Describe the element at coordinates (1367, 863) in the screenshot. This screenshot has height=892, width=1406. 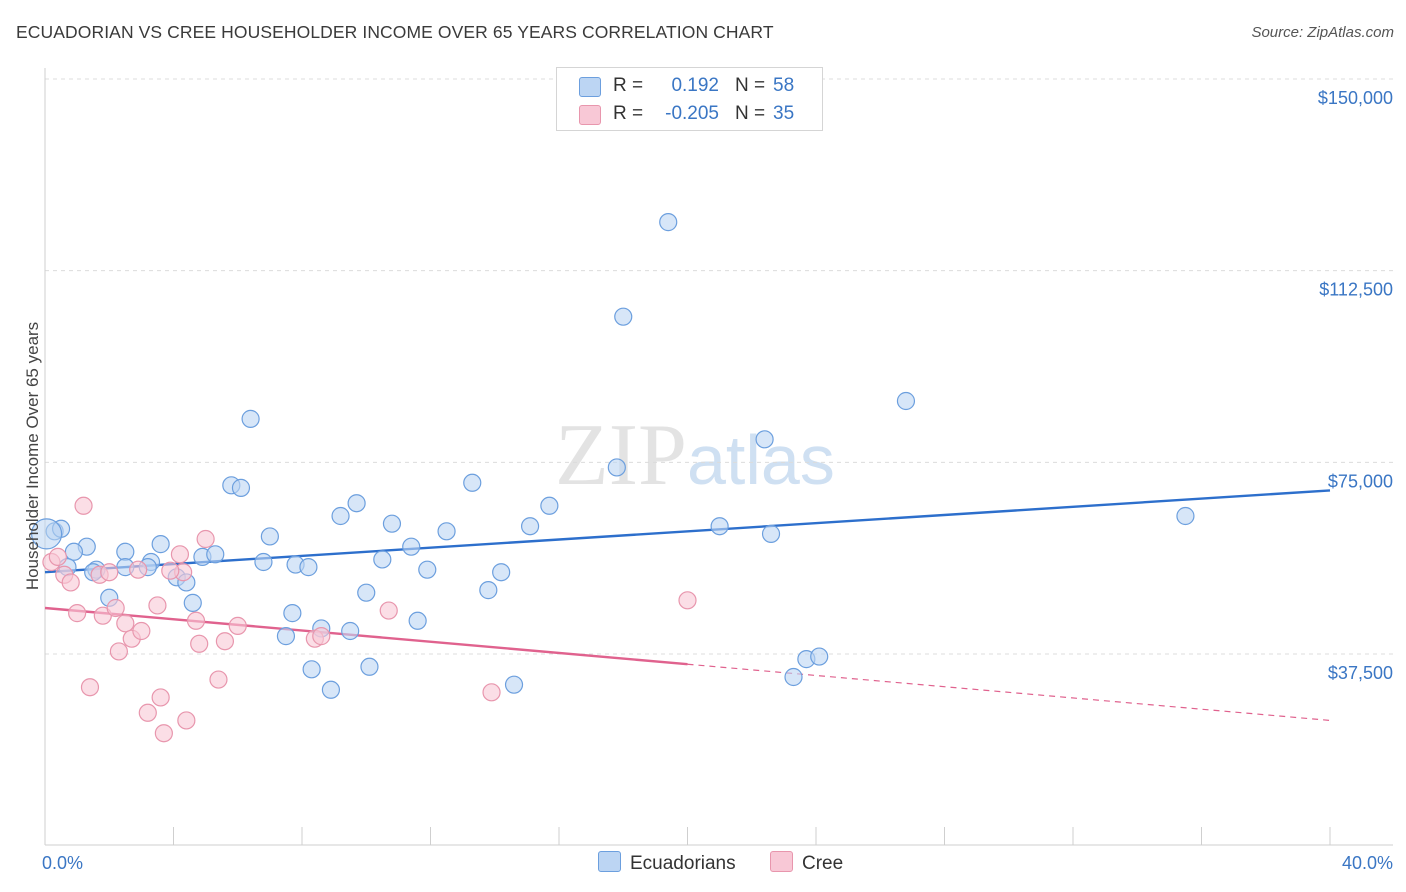
I see `x-tick-label: 40.0%` at that location.